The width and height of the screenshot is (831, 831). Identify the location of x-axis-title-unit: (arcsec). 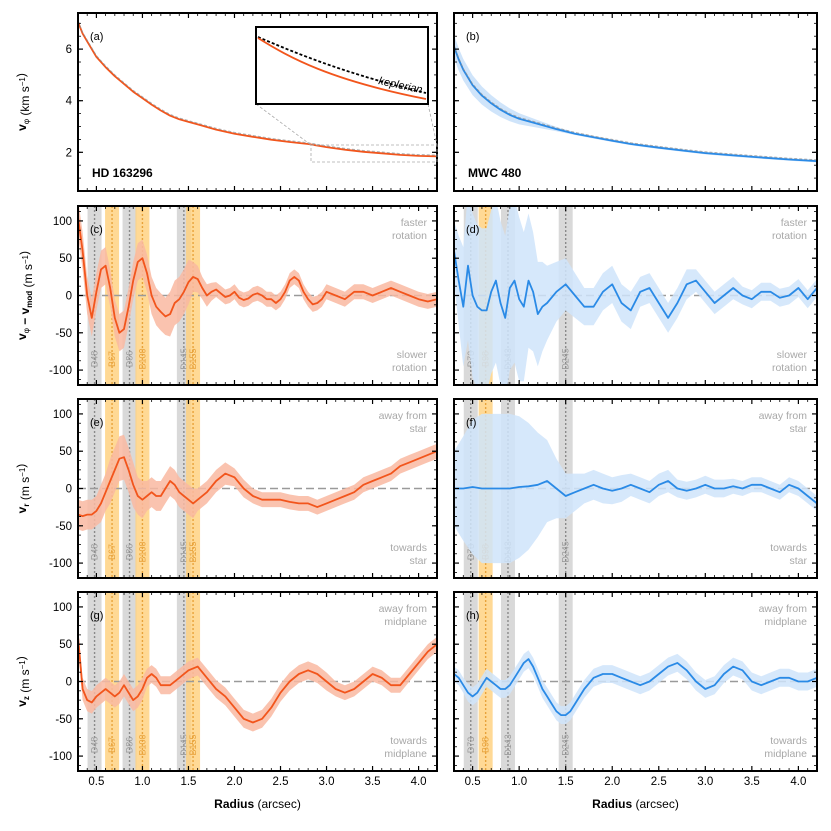
(277, 804).